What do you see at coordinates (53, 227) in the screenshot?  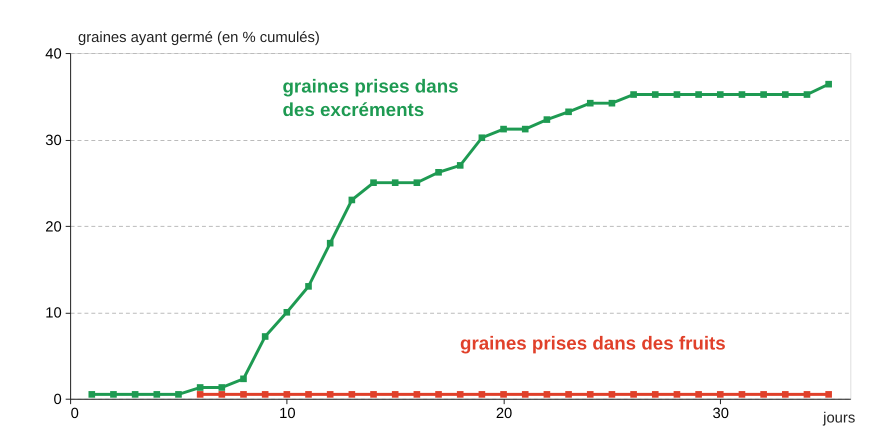 I see `y-tick-label: 20` at bounding box center [53, 227].